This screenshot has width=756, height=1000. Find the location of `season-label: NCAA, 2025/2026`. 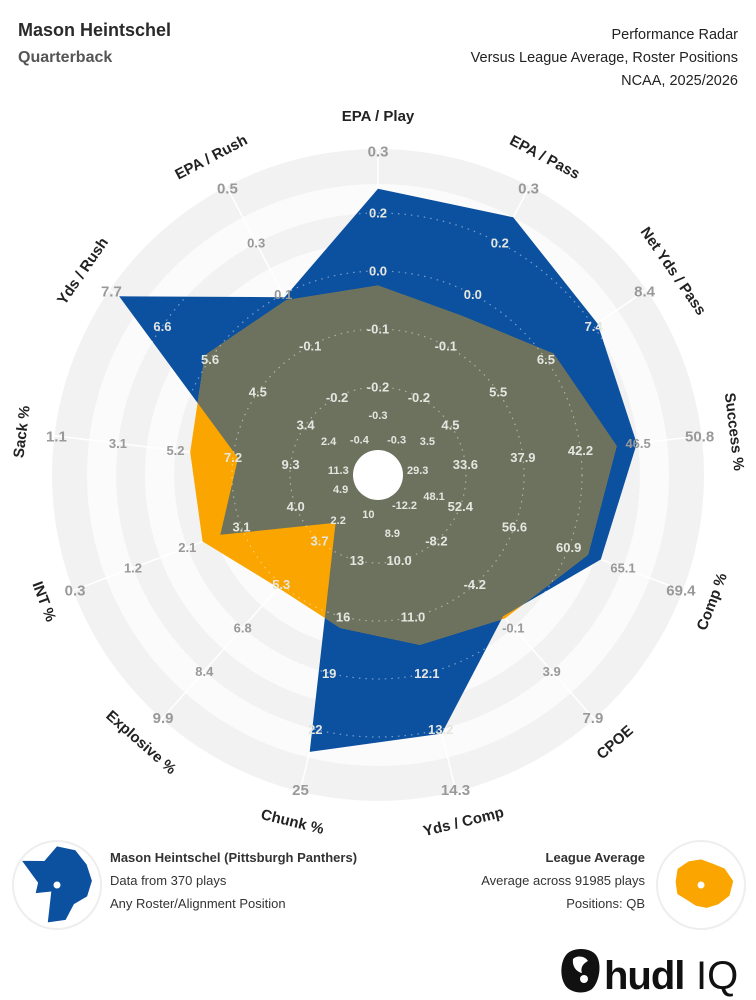

season-label: NCAA, 2025/2026 is located at coordinates (679, 81).